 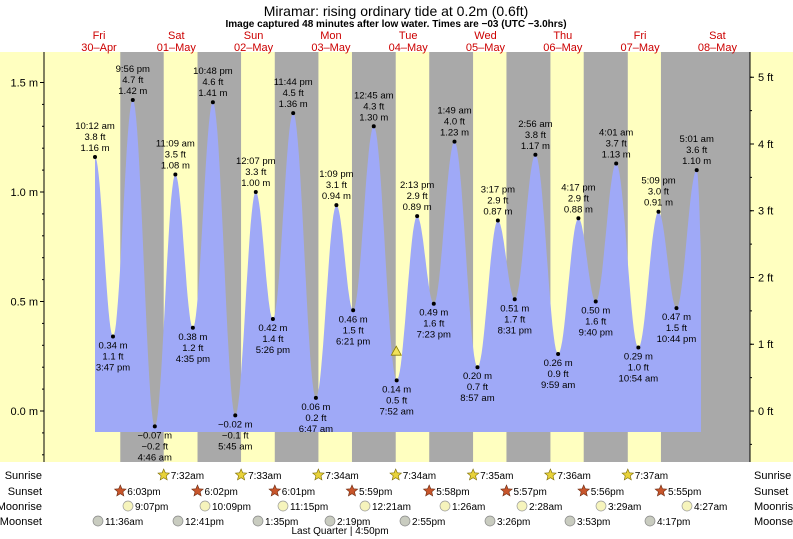 What do you see at coordinates (391, 507) in the screenshot?
I see `moonrise-time: 12:21am` at bounding box center [391, 507].